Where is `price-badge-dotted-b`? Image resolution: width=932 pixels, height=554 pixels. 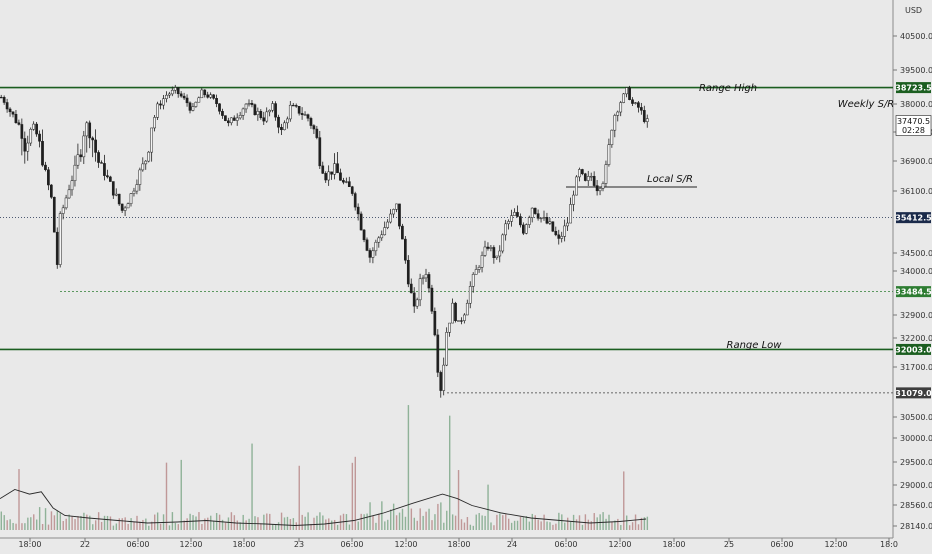 price-badge-dotted-b is located at coordinates (913, 393).